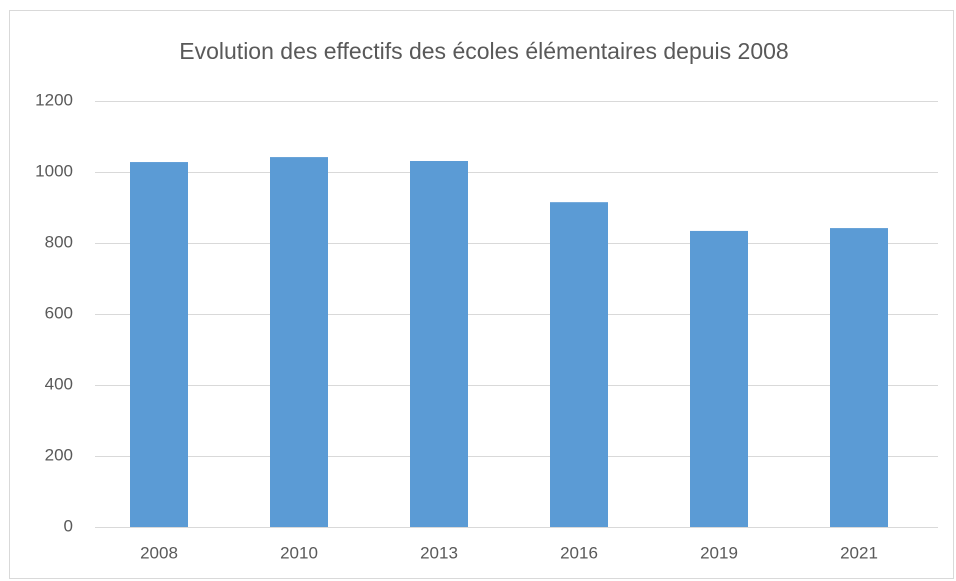 The width and height of the screenshot is (956, 581). Describe the element at coordinates (54, 99) in the screenshot. I see `y-tick-label: 1200` at that location.